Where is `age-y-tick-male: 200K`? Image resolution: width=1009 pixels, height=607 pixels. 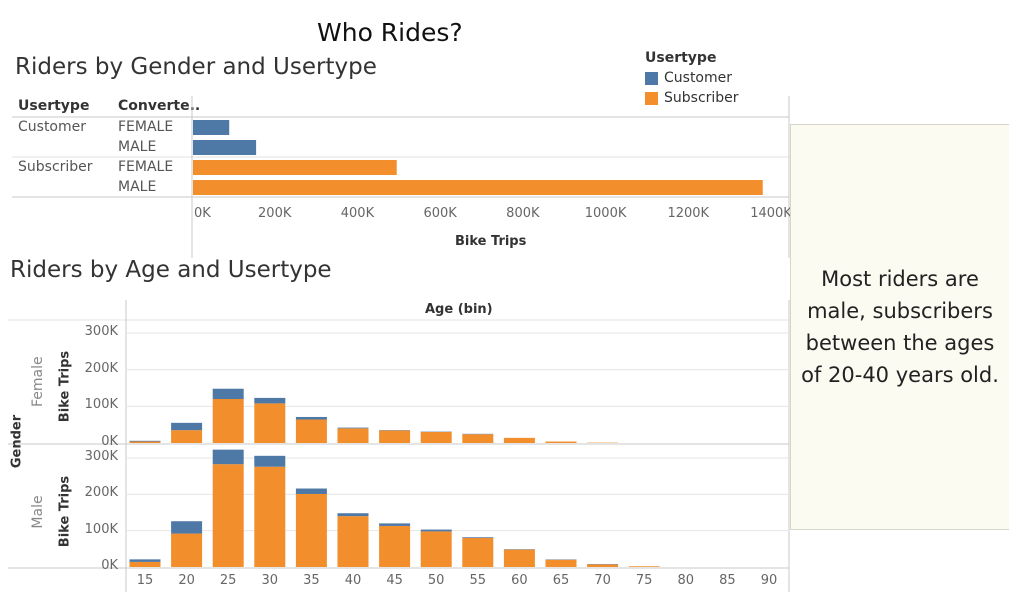 age-y-tick-male: 200K is located at coordinates (101, 493).